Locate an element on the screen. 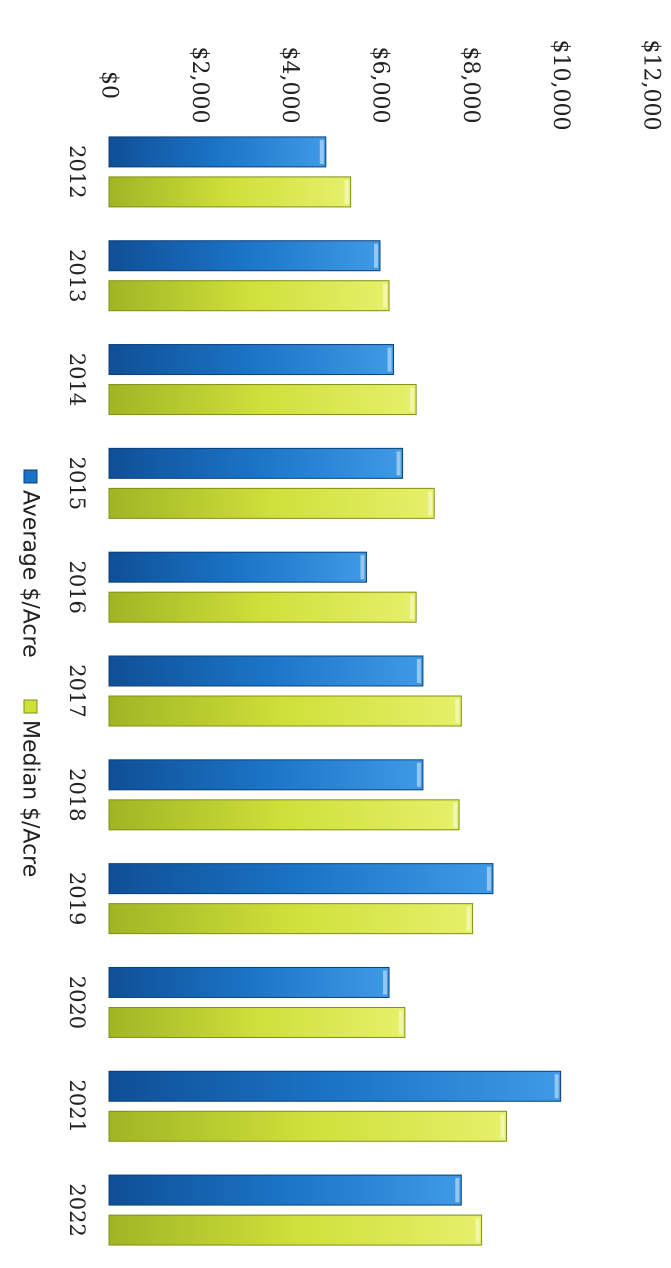 The height and width of the screenshot is (1268, 671). category-label: 2021 is located at coordinates (77, 1106).